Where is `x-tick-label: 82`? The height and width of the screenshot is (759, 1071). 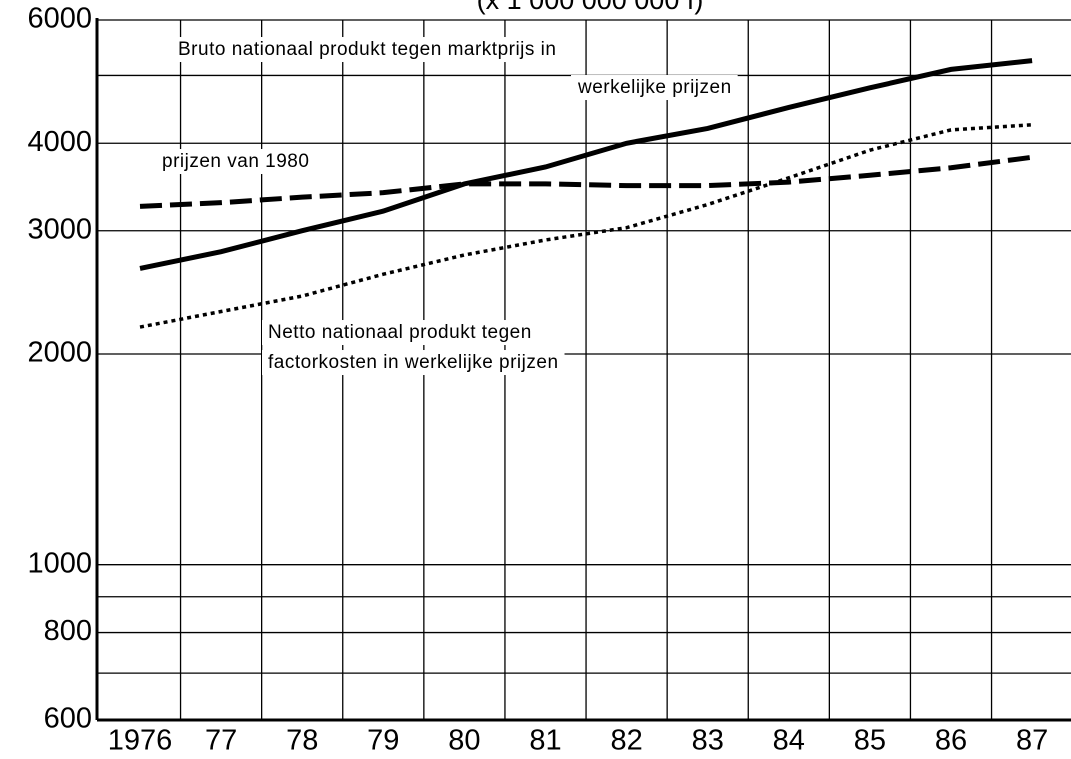
x-tick-label: 82 is located at coordinates (626, 741).